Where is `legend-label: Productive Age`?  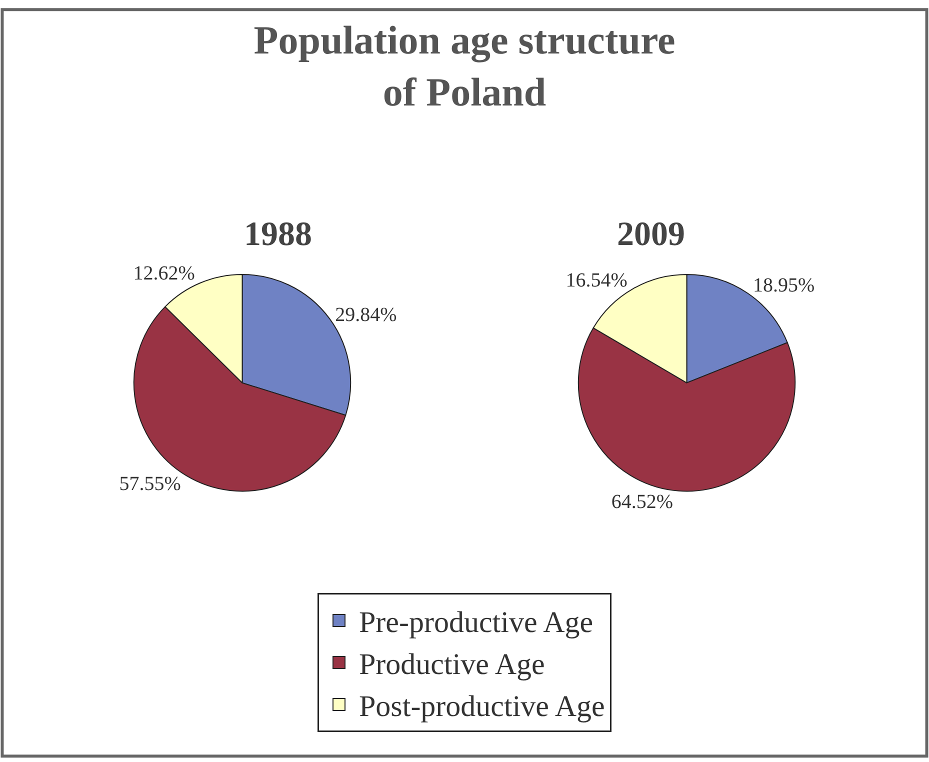 legend-label: Productive Age is located at coordinates (452, 665).